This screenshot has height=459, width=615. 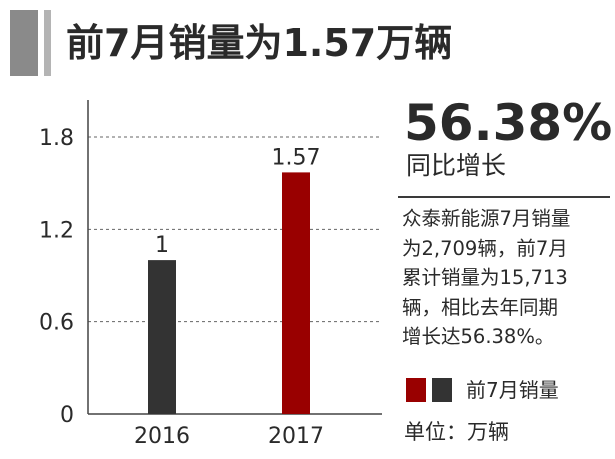 What do you see at coordinates (478, 336) in the screenshot?
I see `description-line: 增长达56.38%。` at bounding box center [478, 336].